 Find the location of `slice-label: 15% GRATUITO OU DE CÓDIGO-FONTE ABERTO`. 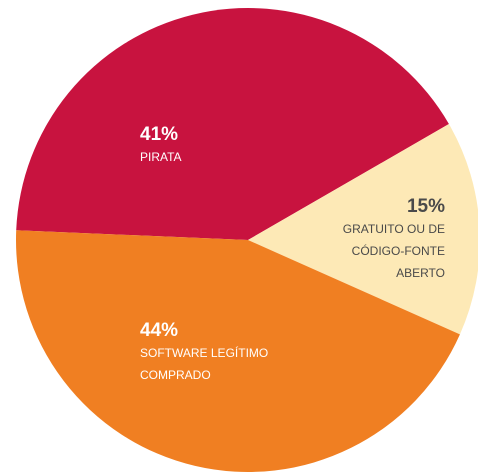

slice-label: 15% GRATUITO OU DE CÓDIGO-FONTE ABERTO is located at coordinates (372, 240).